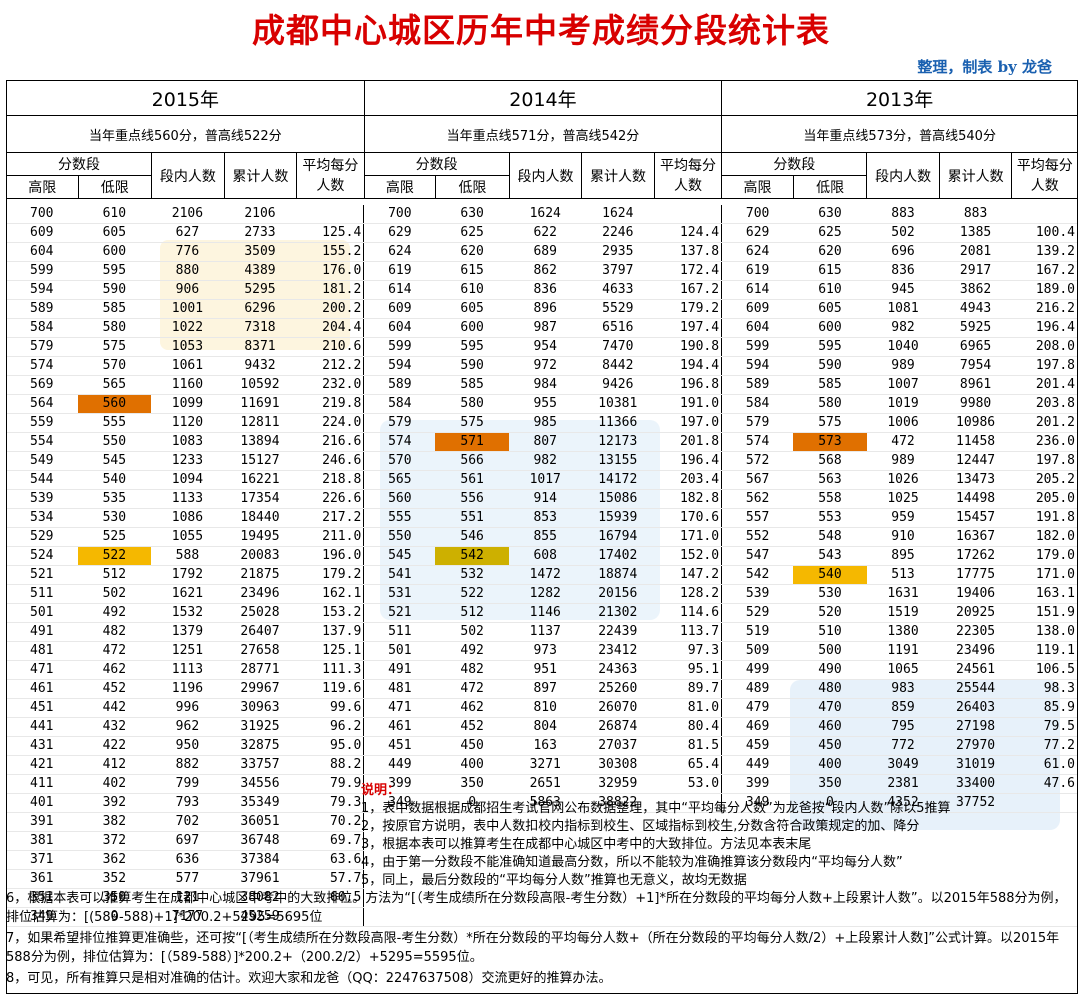 This screenshot has height=998, width=1082. What do you see at coordinates (42, 708) in the screenshot?
I see `cell-2015-high: 451` at bounding box center [42, 708].